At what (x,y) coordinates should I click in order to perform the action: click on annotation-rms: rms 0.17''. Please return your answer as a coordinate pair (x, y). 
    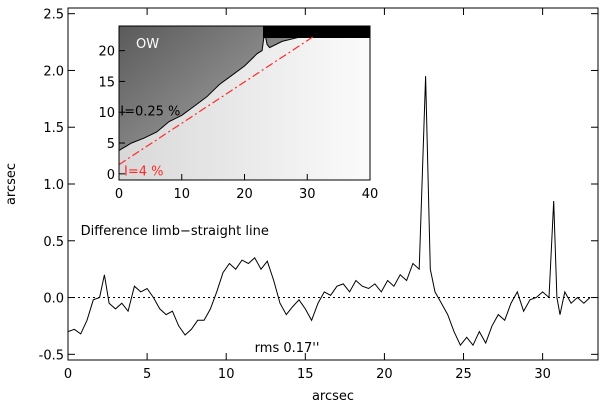
    Looking at the image, I should click on (287, 348).